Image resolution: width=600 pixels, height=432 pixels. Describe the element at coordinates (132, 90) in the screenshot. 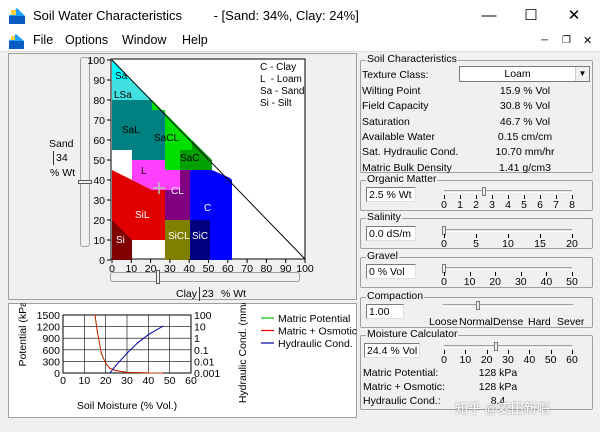

I see `region-loamy-sand` at that location.